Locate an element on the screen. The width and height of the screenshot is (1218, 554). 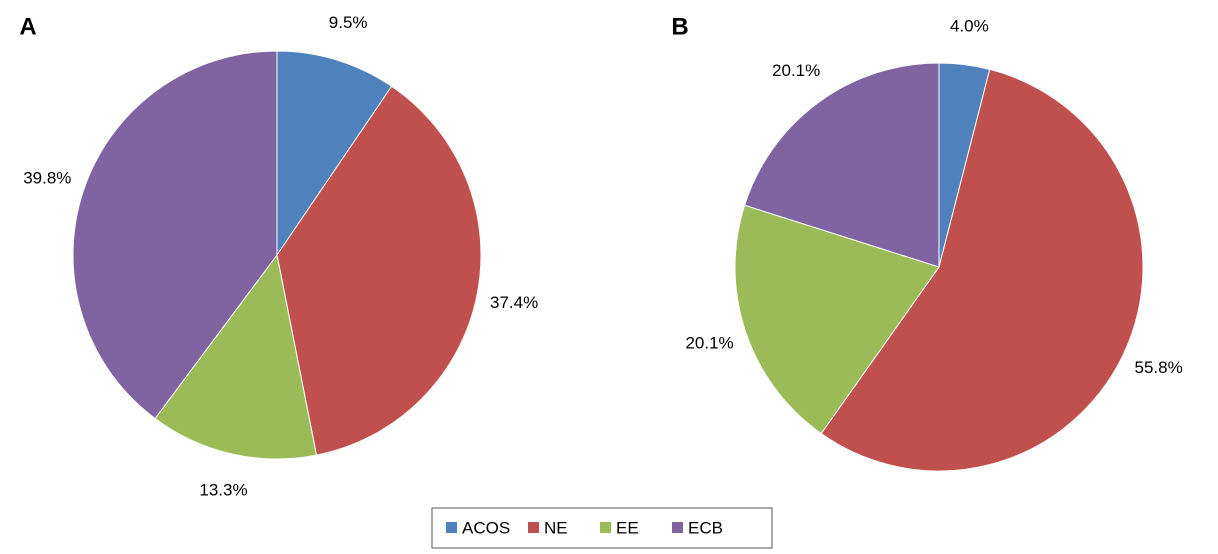
data-label: 55.8% is located at coordinates (1159, 367).